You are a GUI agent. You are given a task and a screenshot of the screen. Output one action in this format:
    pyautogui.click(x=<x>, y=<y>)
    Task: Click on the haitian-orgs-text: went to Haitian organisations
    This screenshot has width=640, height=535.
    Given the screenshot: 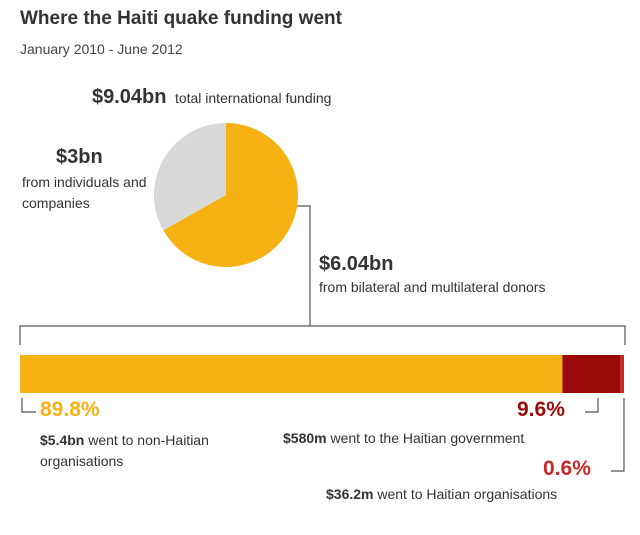 What is the action you would take?
    pyautogui.click(x=467, y=494)
    